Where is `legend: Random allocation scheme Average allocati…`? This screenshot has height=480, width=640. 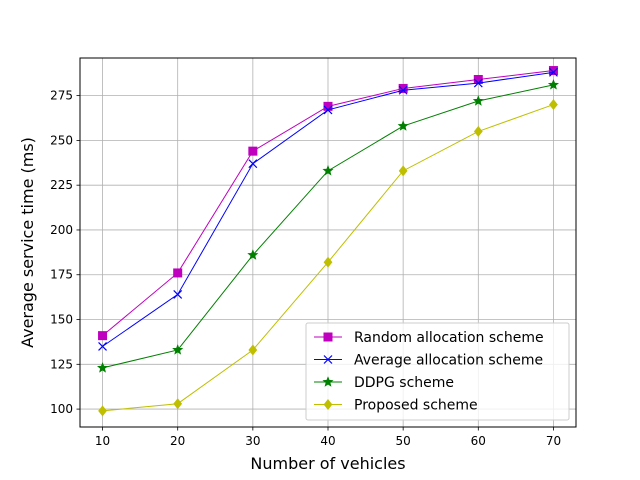
legend: Random allocation scheme Average allocati… is located at coordinates (437, 371).